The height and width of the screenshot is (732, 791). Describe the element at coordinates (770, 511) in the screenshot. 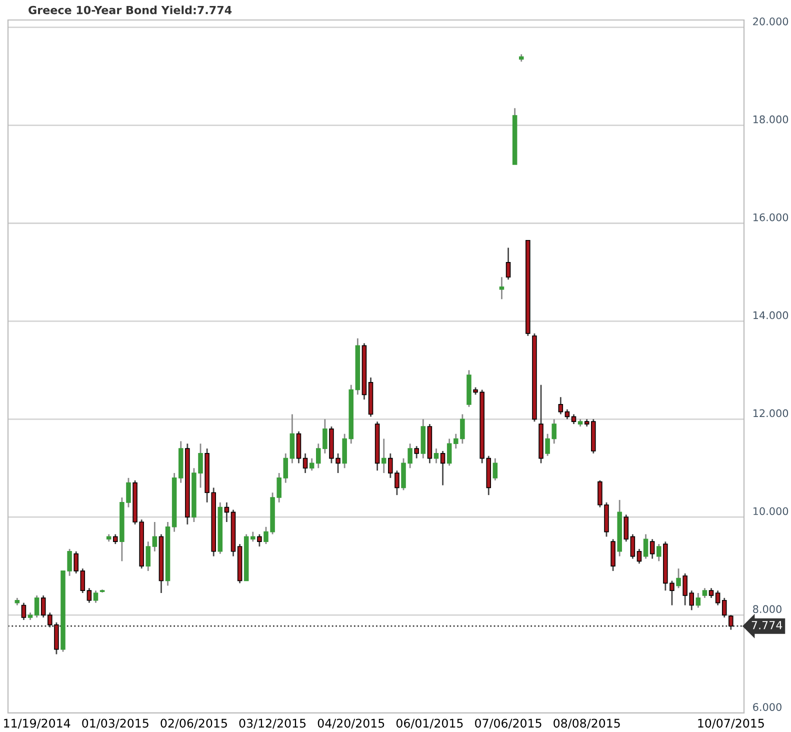

I see `y-tick-label: 10.000` at that location.